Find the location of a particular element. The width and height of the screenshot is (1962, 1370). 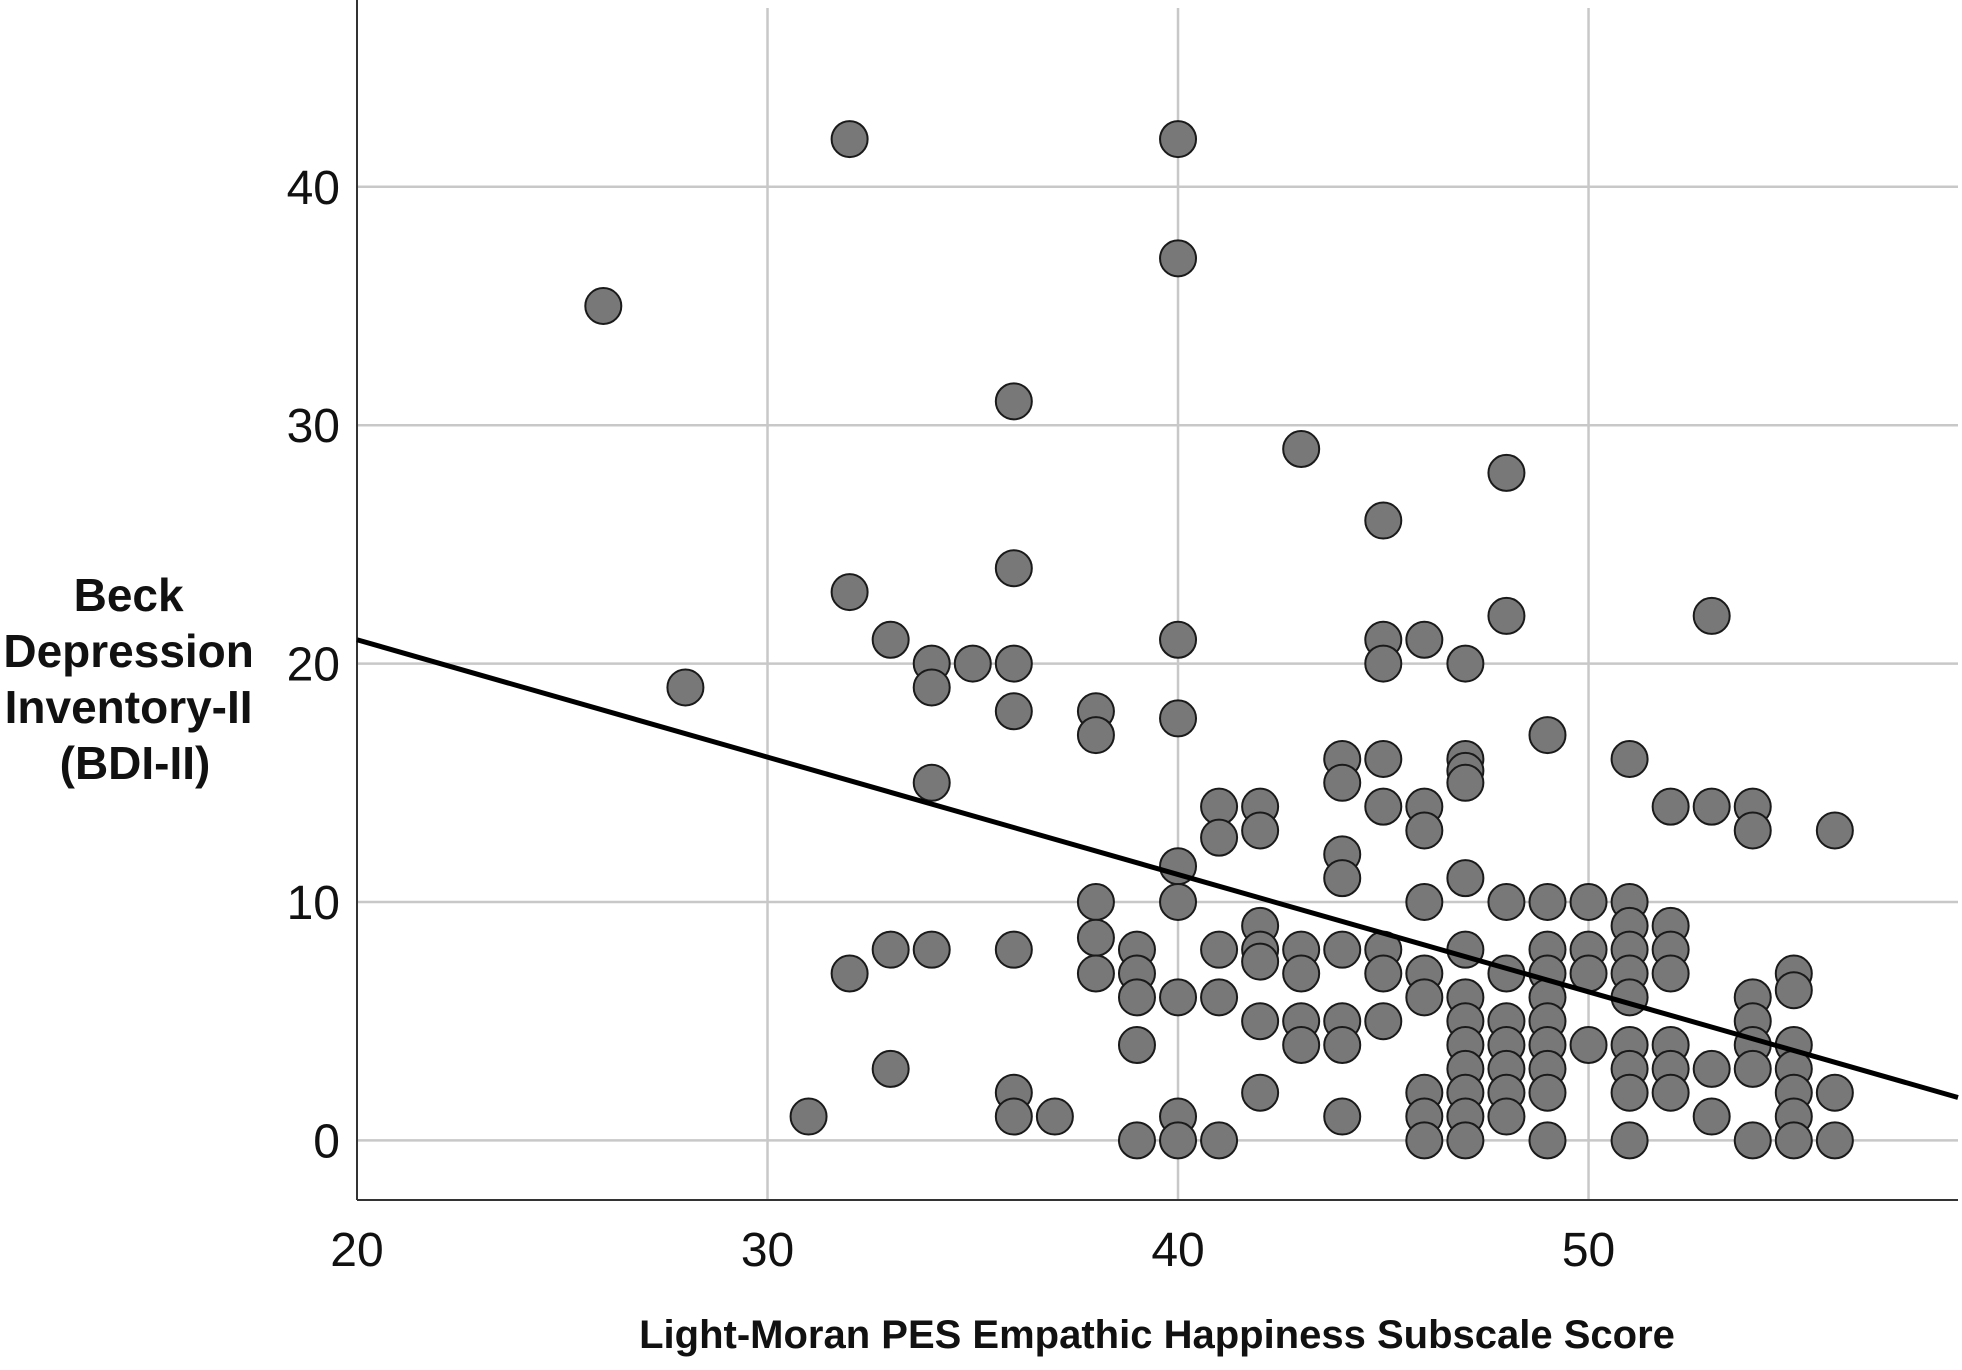

y-axis-label-line: (BDI-II) is located at coordinates (135, 763).